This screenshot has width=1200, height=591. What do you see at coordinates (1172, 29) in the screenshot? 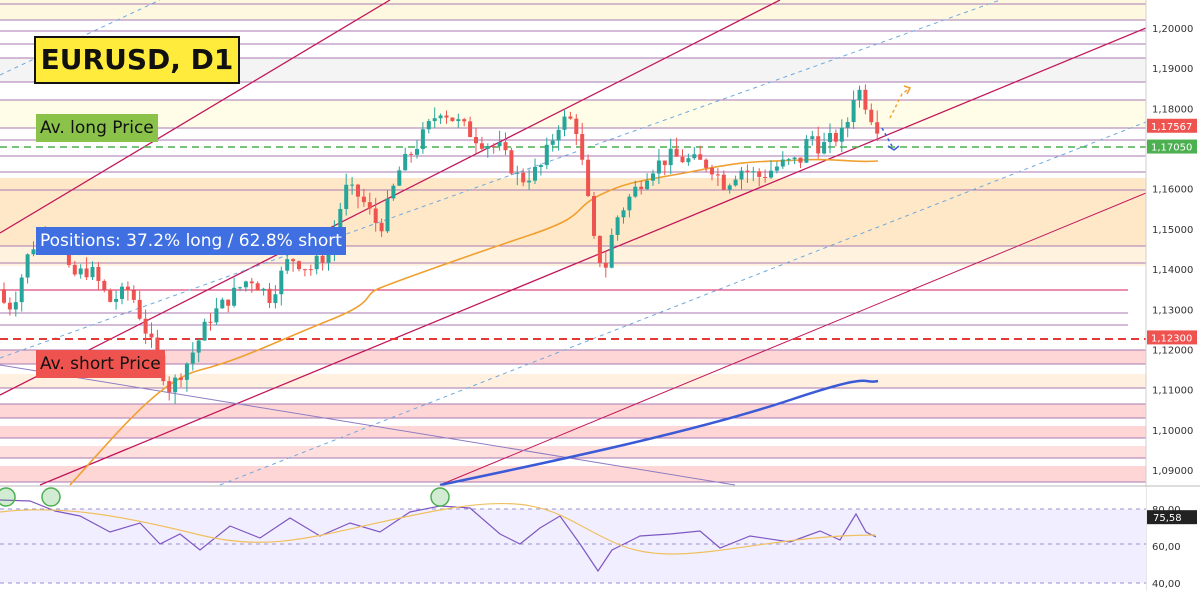
I see `price-tick-label: 1,20000` at bounding box center [1172, 29].